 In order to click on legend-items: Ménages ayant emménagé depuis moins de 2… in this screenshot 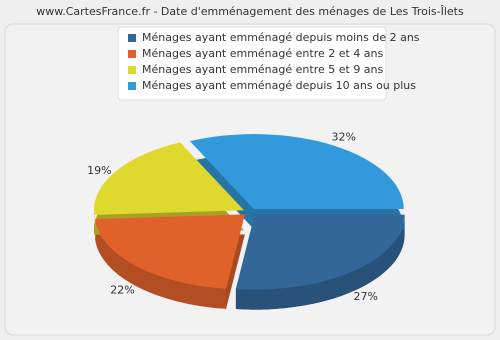, I will do `click(274, 61)`.